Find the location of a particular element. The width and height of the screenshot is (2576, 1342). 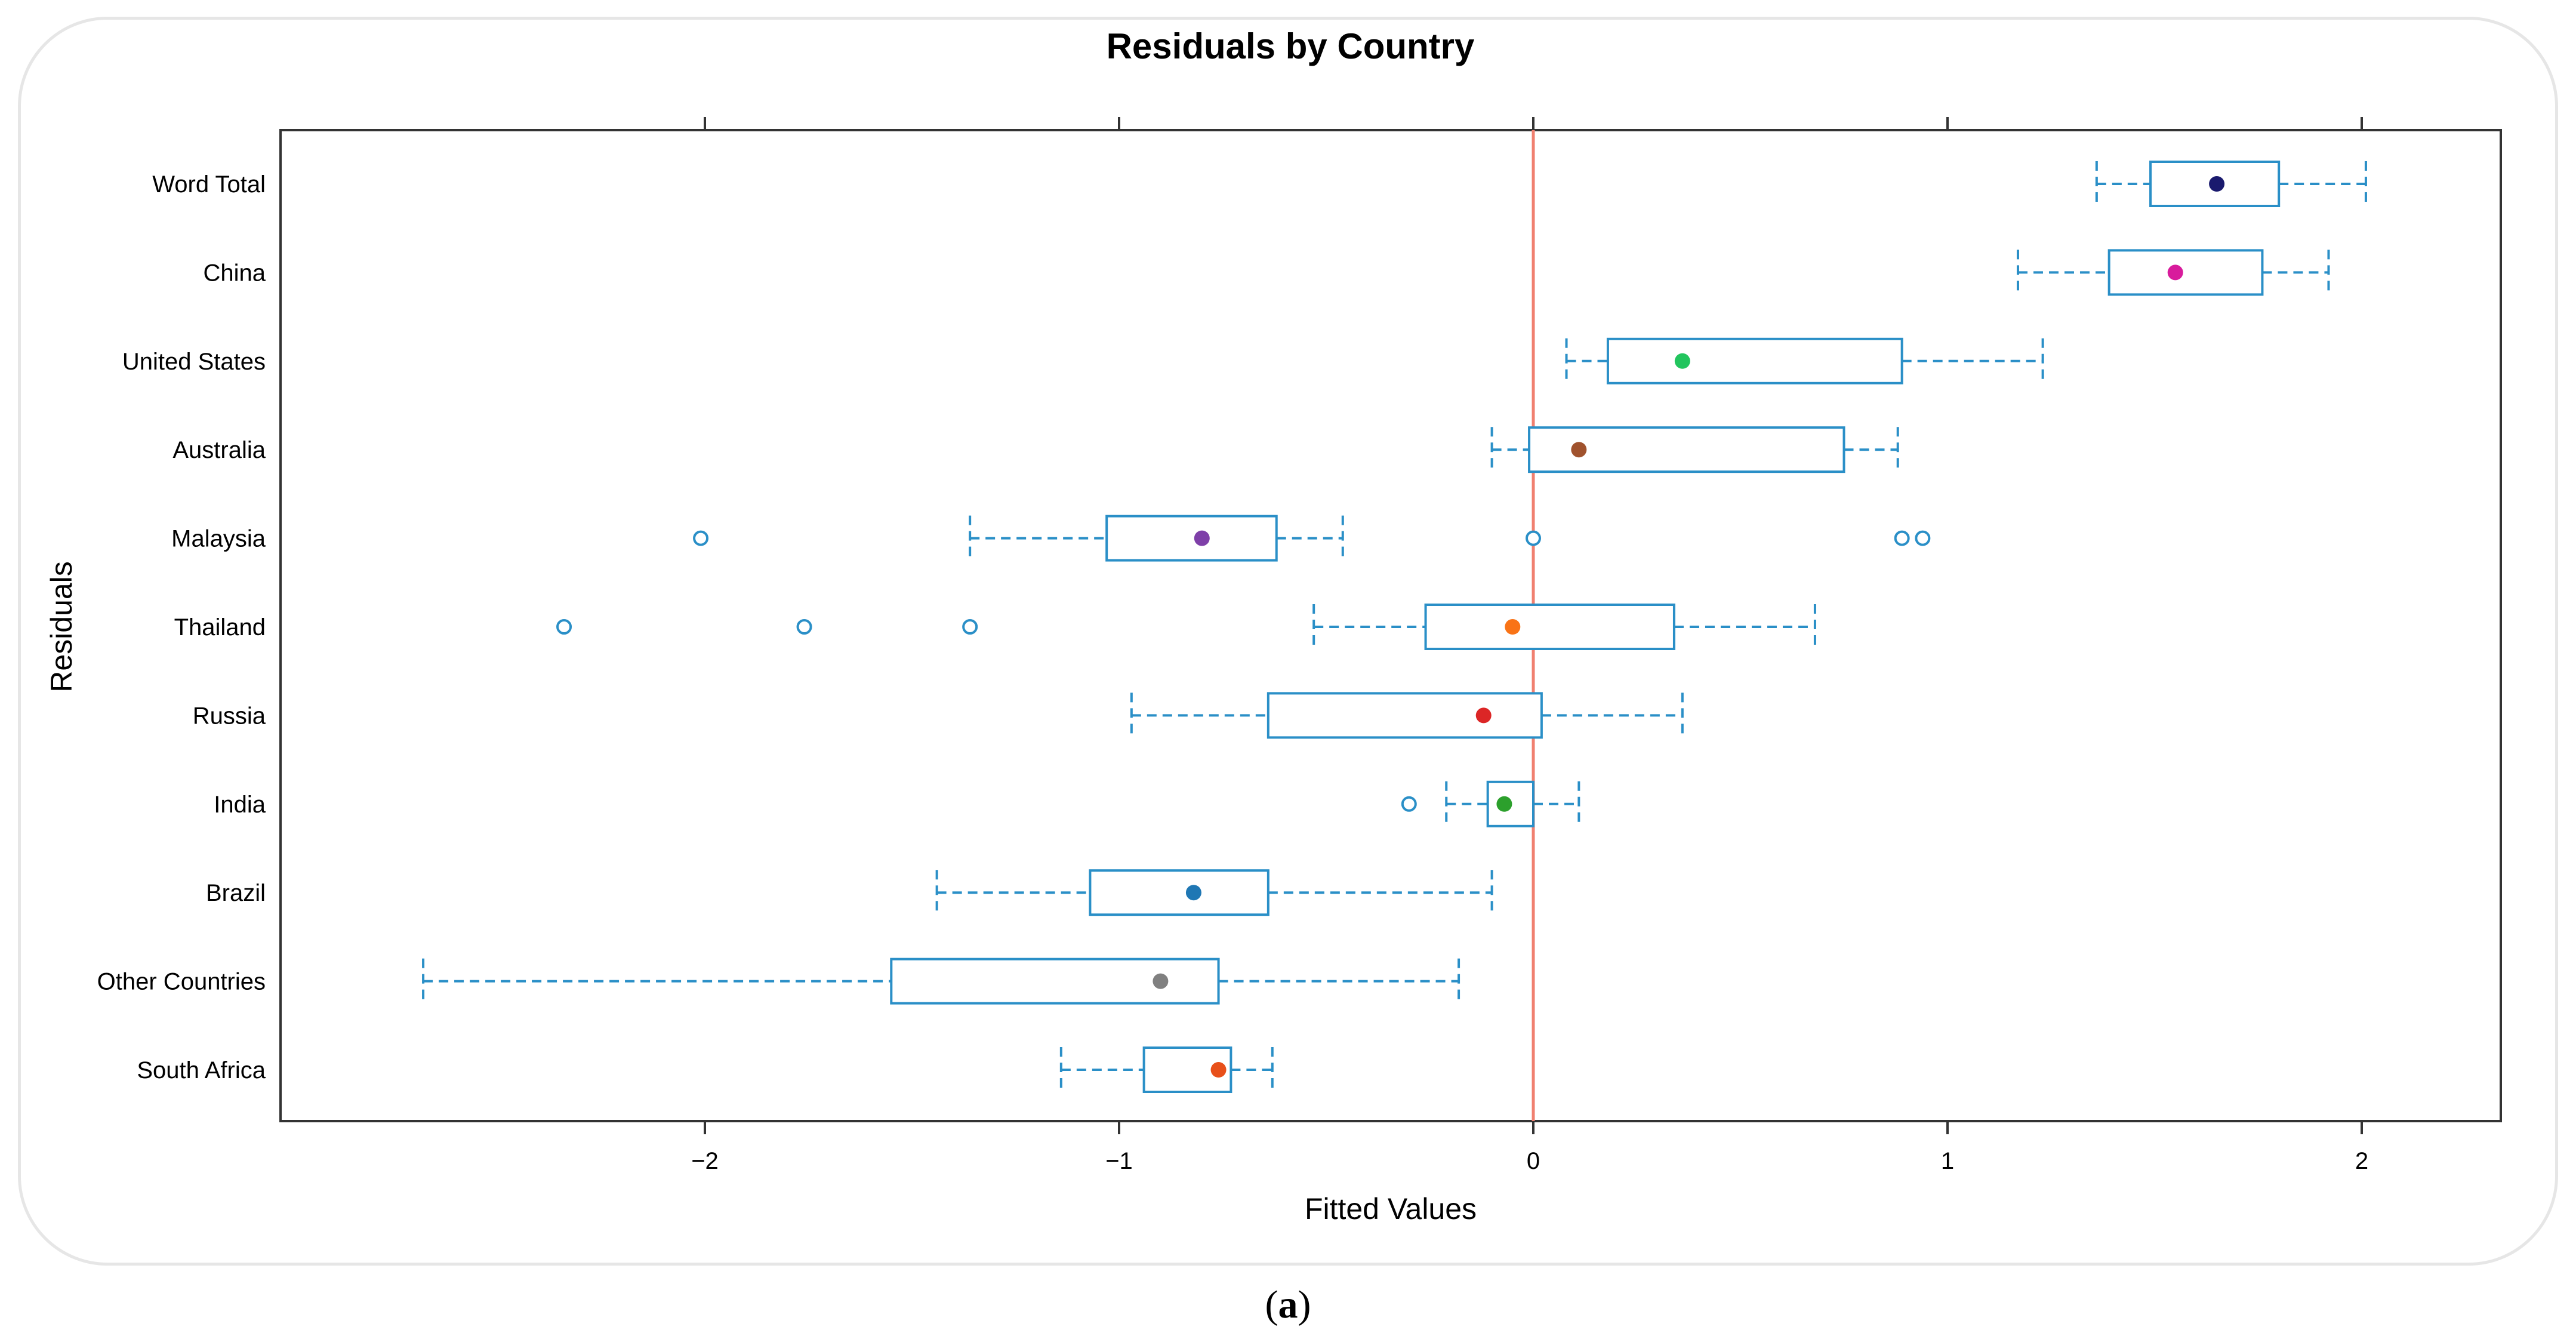

category-label: Australia is located at coordinates (219, 450).